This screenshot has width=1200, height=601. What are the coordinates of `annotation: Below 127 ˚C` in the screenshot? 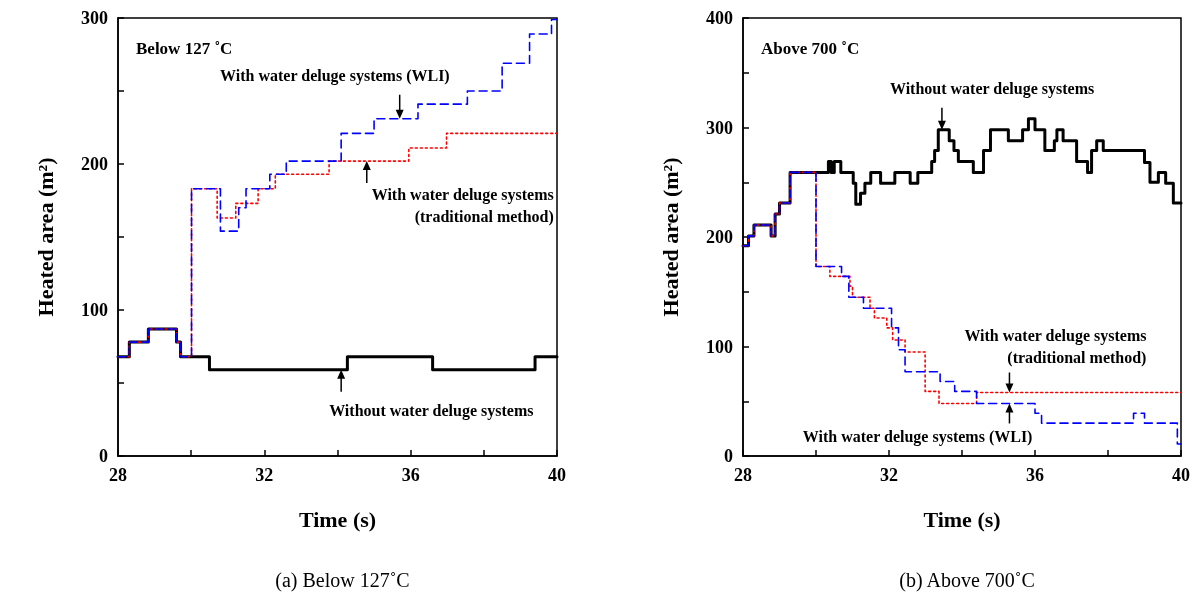 It's located at (184, 48).